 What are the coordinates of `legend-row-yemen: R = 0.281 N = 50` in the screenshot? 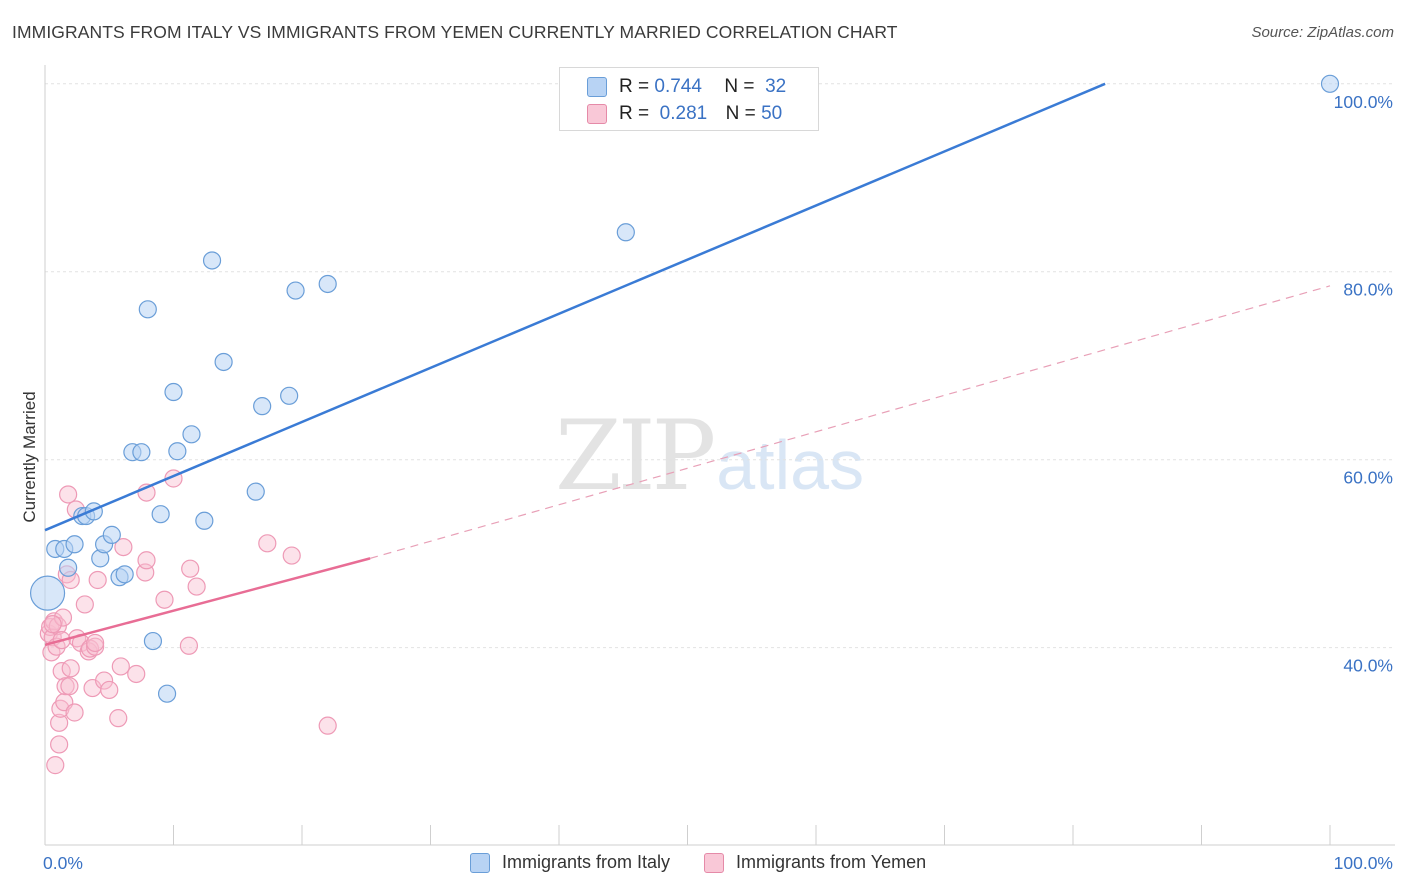 It's located at (684, 114).